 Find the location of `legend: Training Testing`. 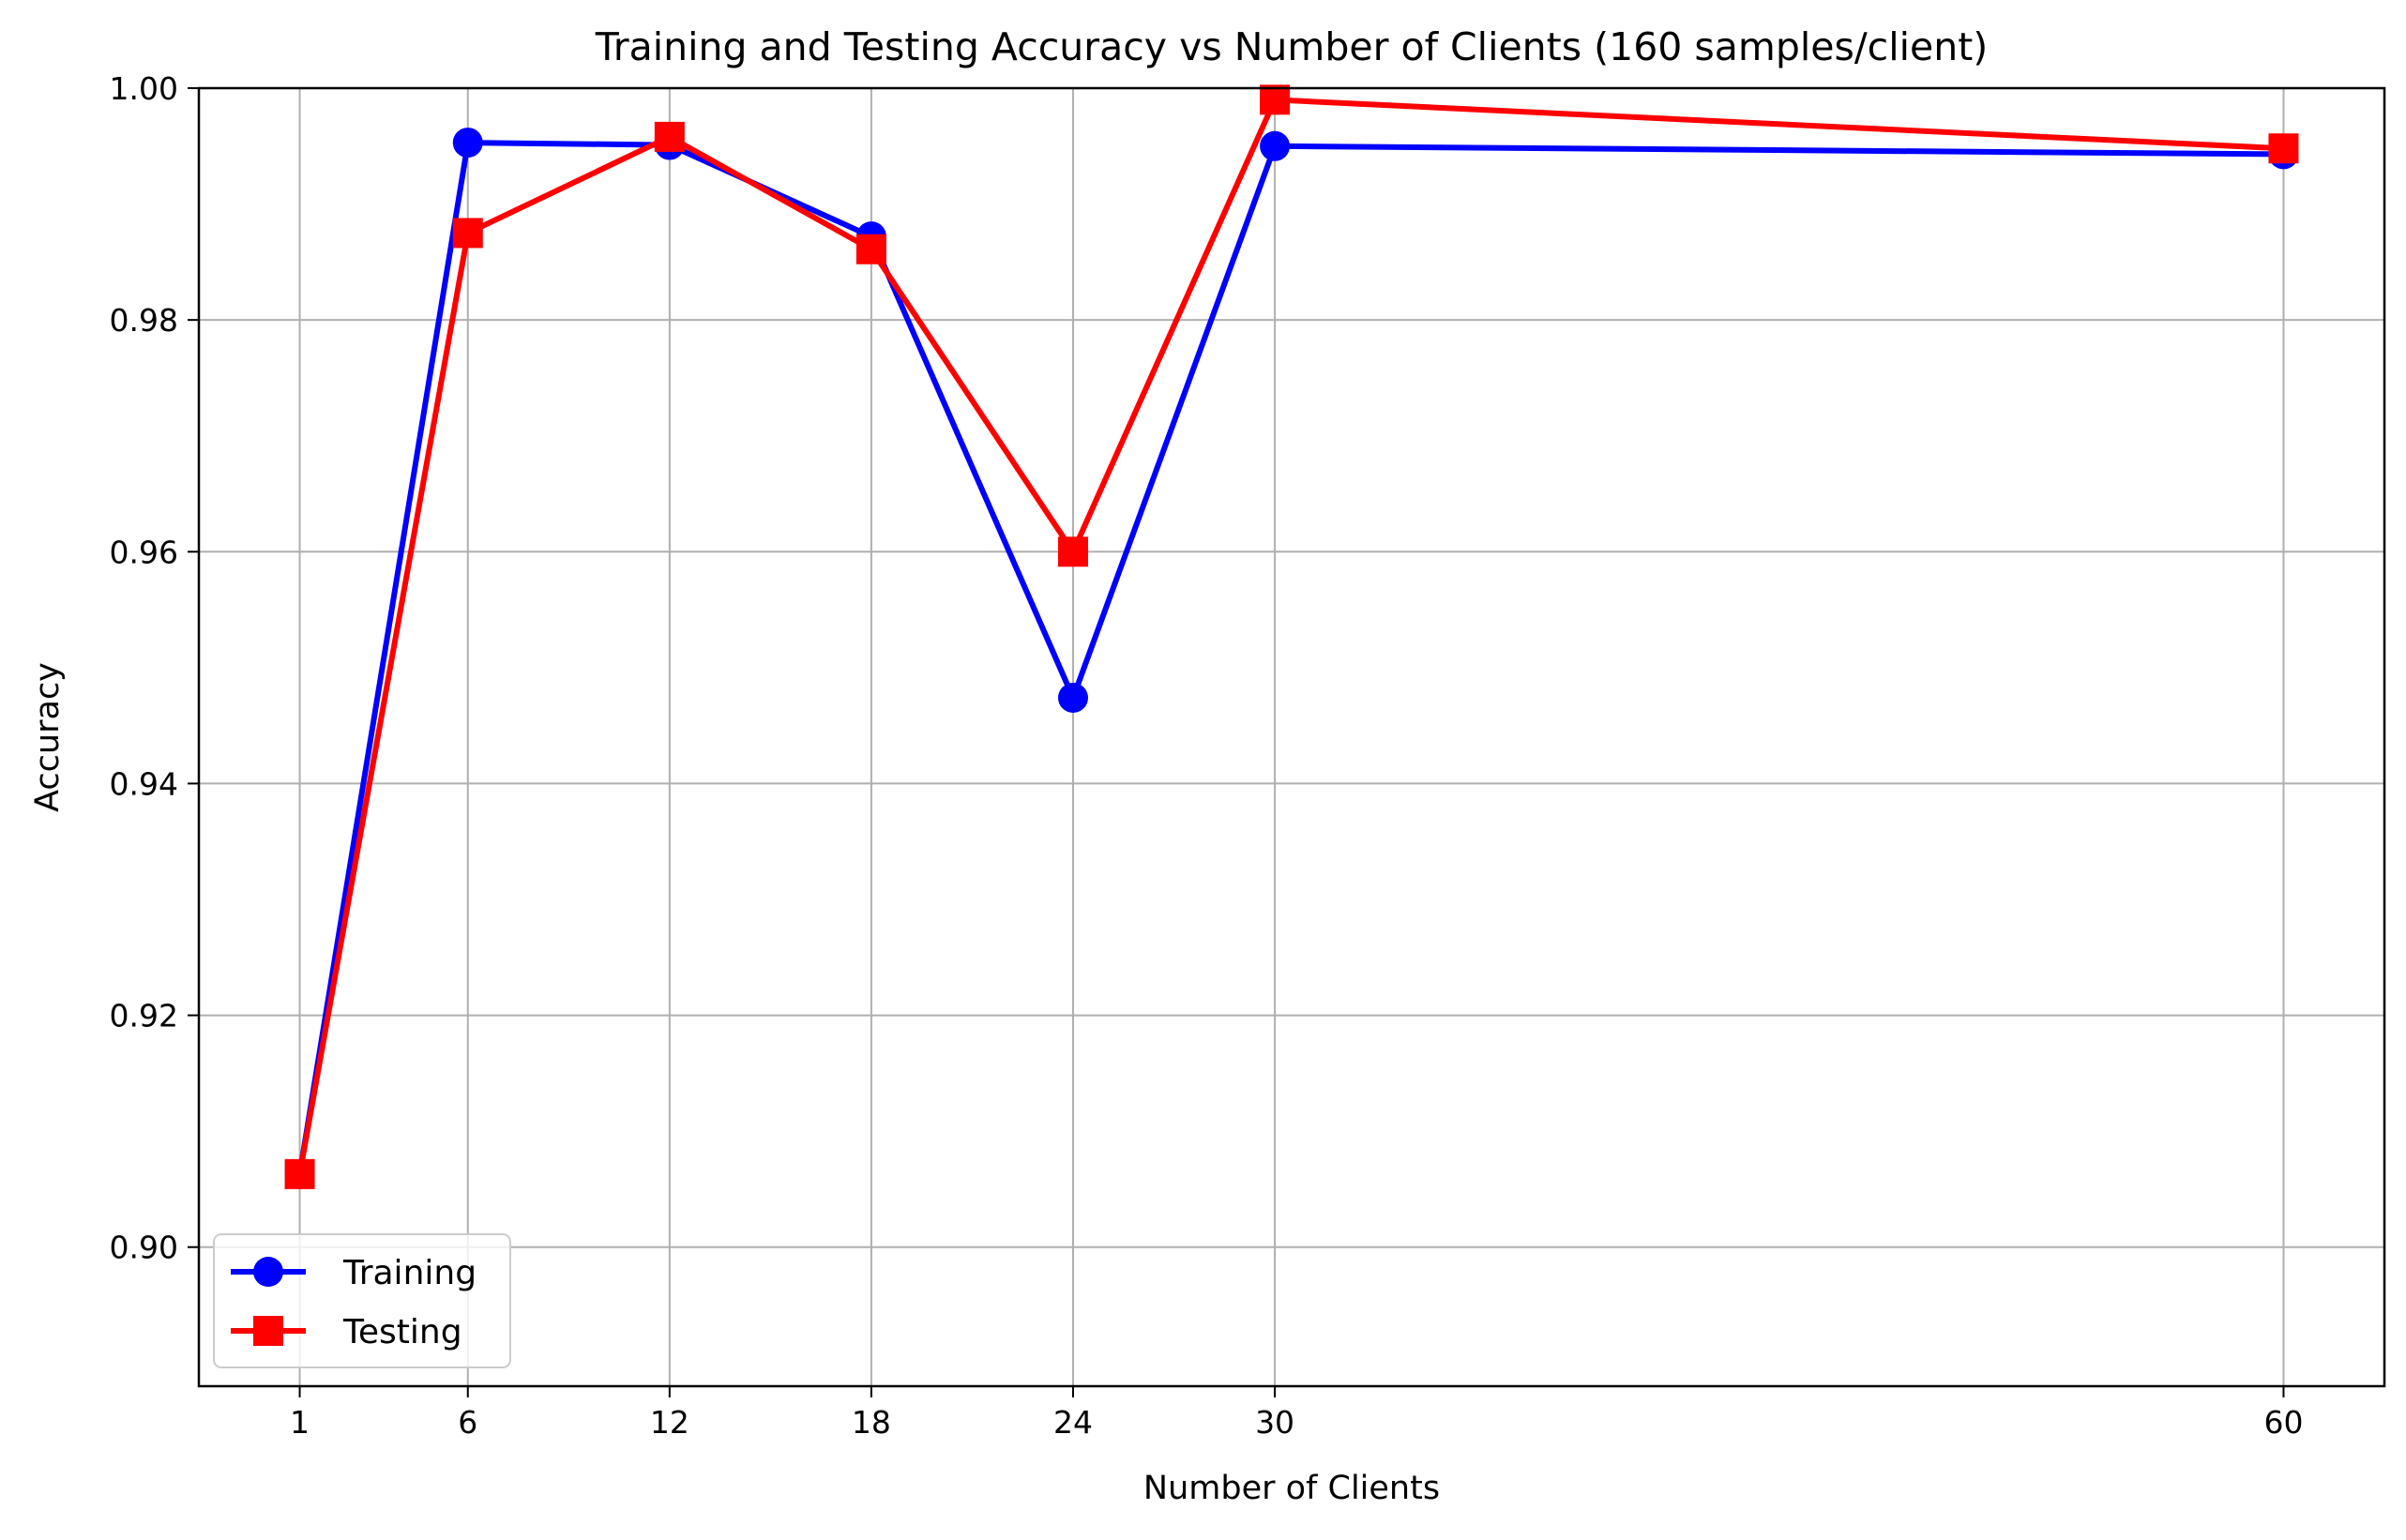

legend: Training Testing is located at coordinates (362, 1300).